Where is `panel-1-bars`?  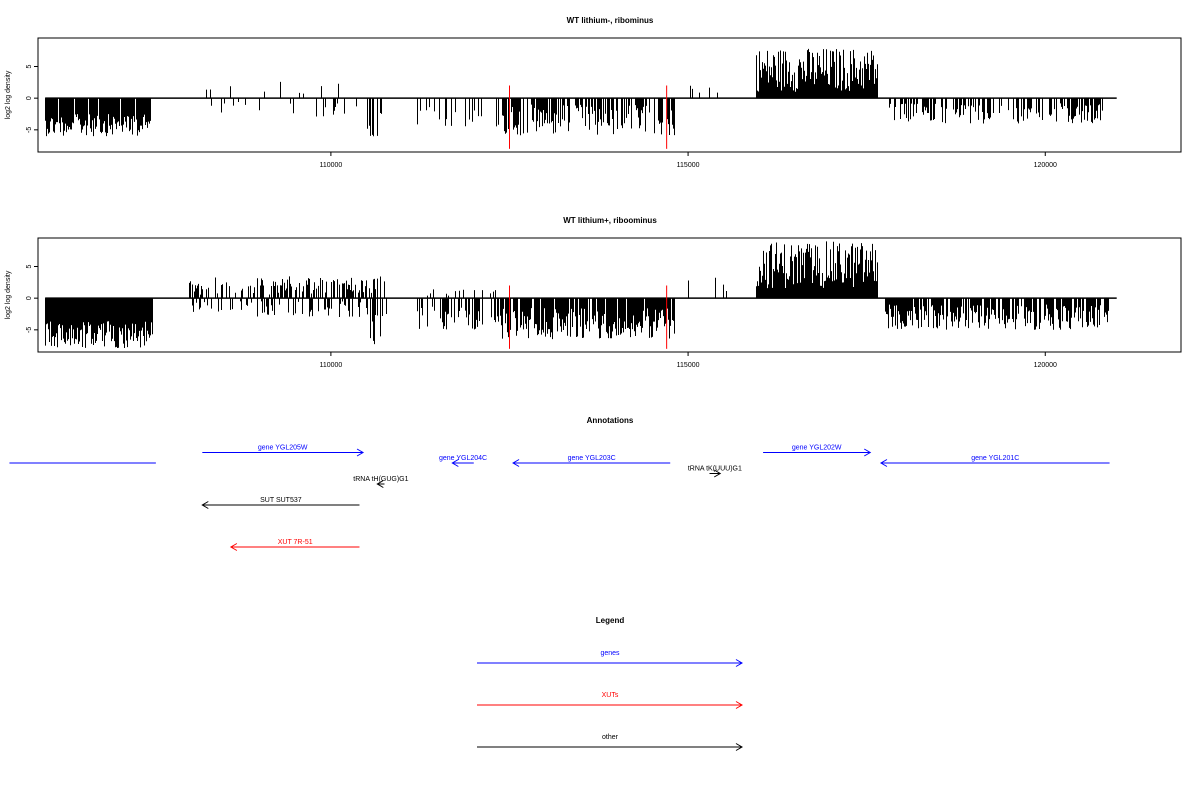
panel-1-bars is located at coordinates (581, 98).